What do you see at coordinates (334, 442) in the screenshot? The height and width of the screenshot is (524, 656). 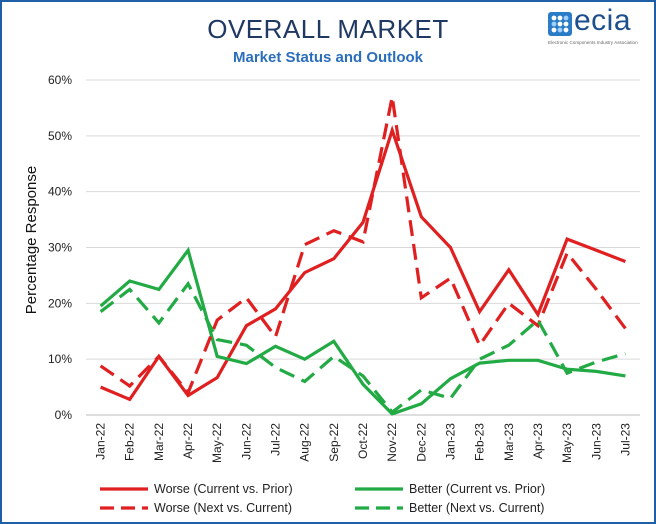 I see `x-tick-label: Sep-22` at bounding box center [334, 442].